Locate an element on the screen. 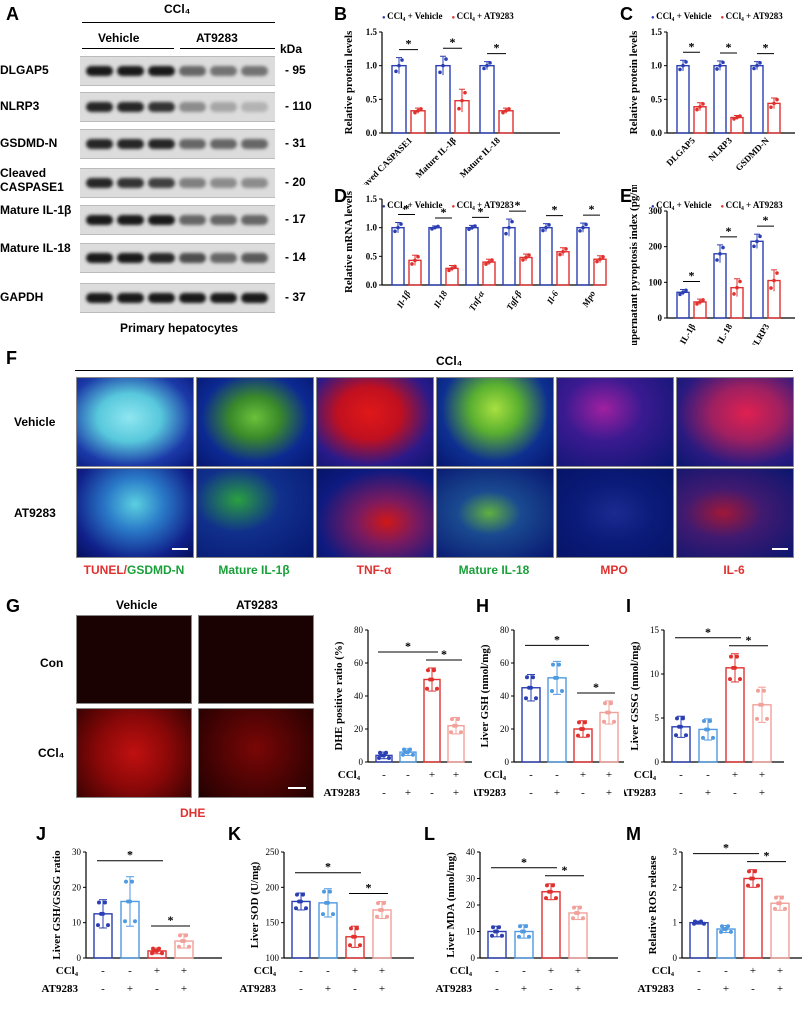 Image resolution: width=805 pixels, height=1013 pixels. panel-f-row-vehicle: Vehicle is located at coordinates (35, 422).